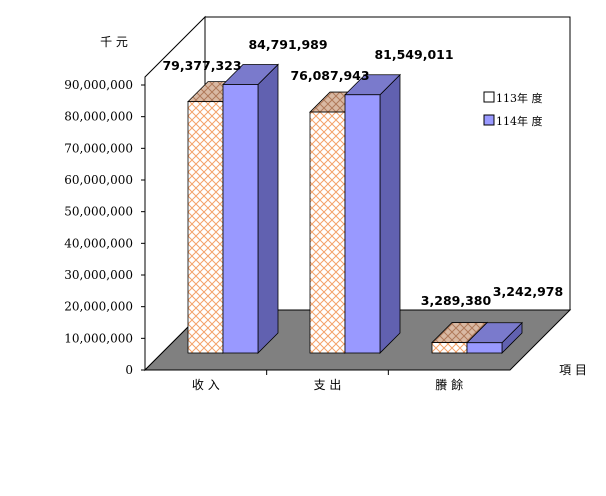 The width and height of the screenshot is (606, 496). I want to click on y-tick-label: 60,000,000, so click(98, 180).